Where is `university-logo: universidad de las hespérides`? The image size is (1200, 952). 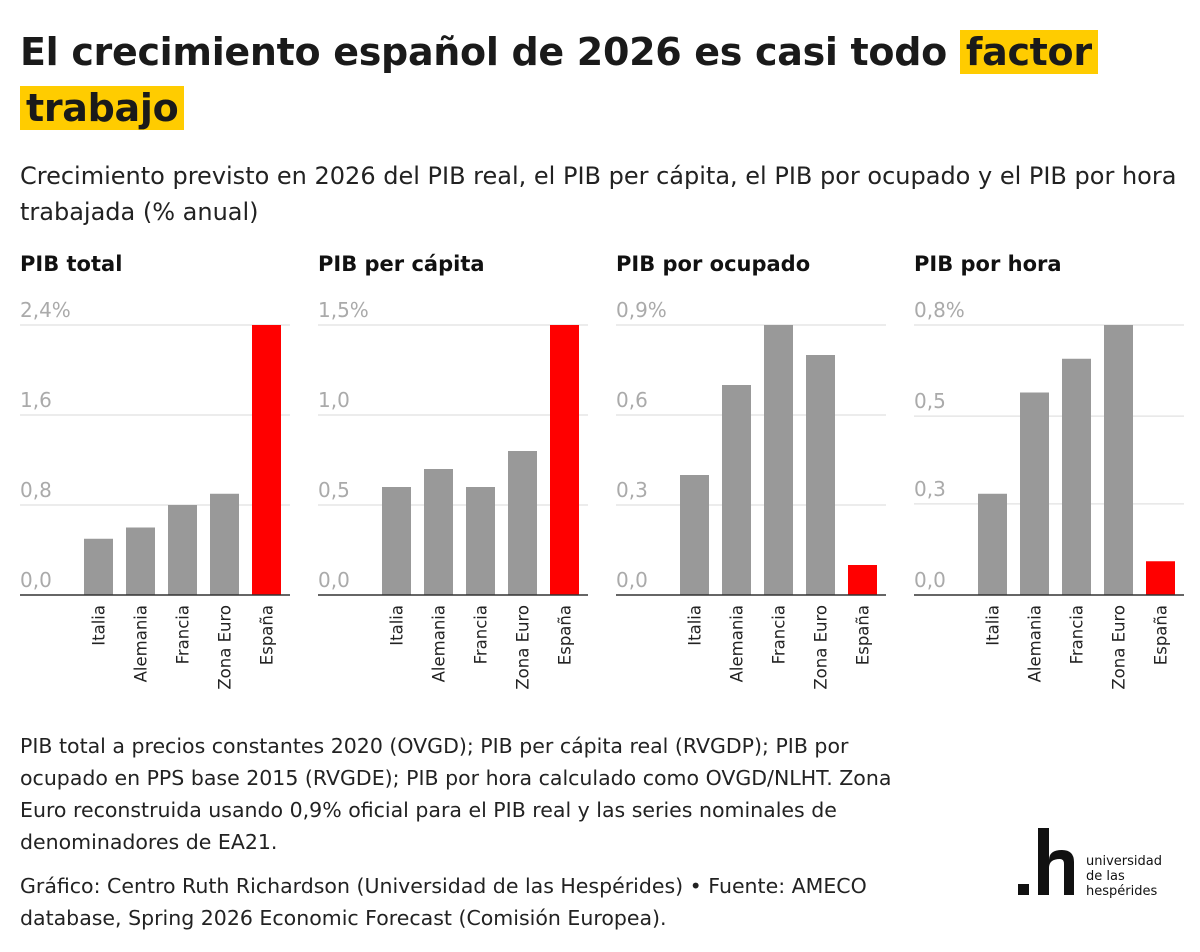
university-logo: universidad de las hespérides is located at coordinates (1099, 866).